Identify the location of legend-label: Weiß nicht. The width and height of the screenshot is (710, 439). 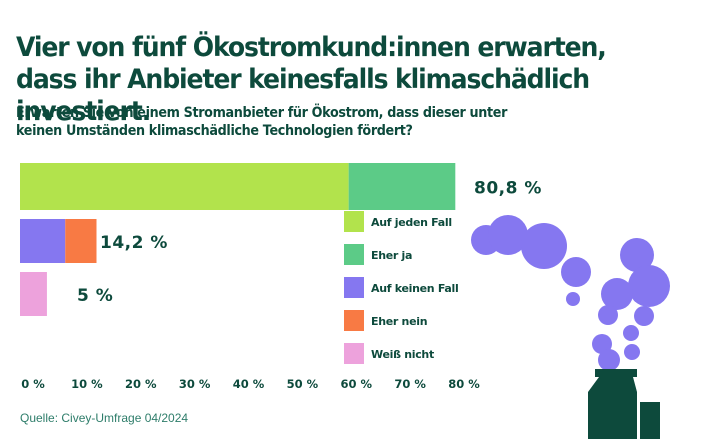
(402, 354).